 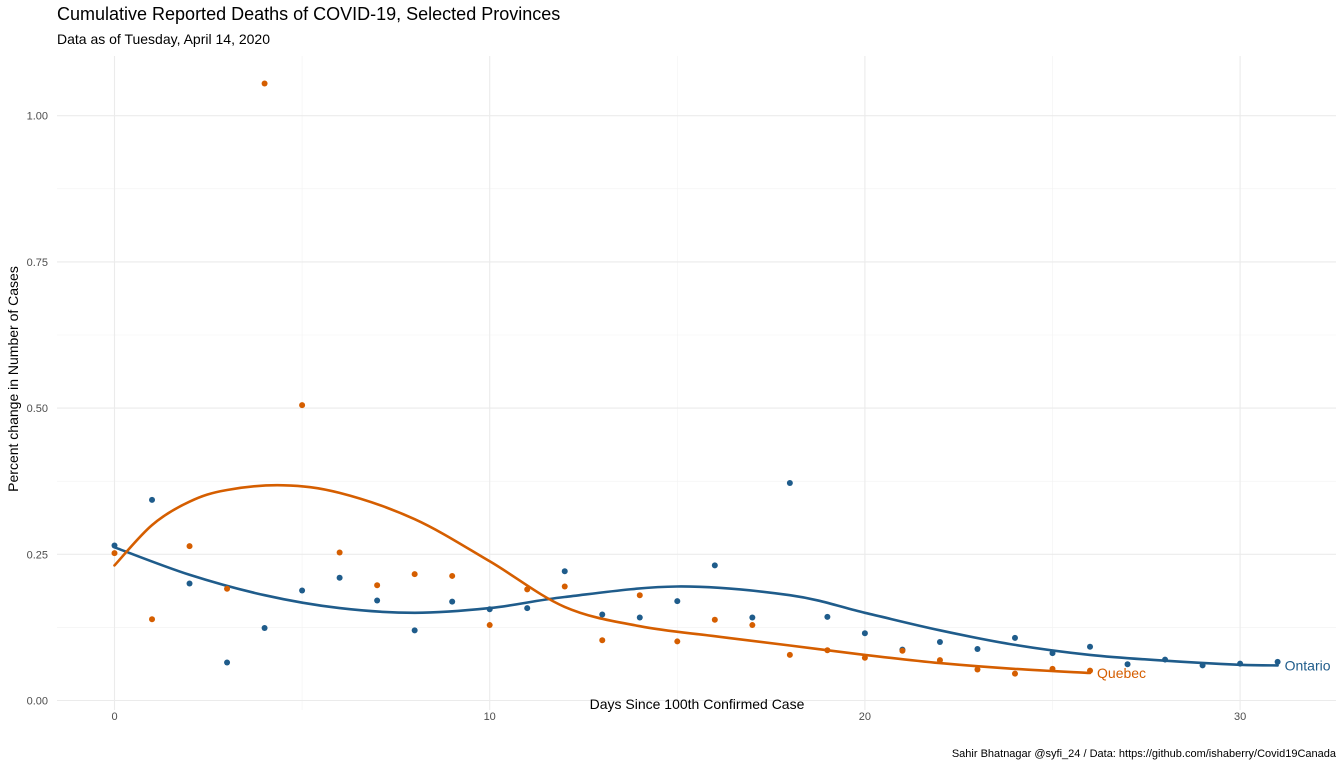 I want to click on chart-subtitle: Data as of Tuesday, April 14, 2020, so click(x=163, y=39).